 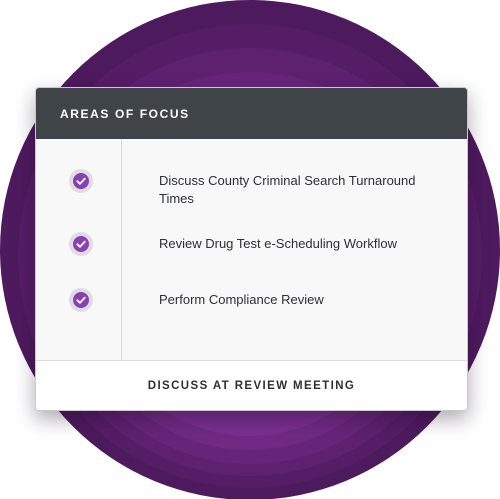 What do you see at coordinates (241, 299) in the screenshot?
I see `focus-item-label: Perform Compliance Review` at bounding box center [241, 299].